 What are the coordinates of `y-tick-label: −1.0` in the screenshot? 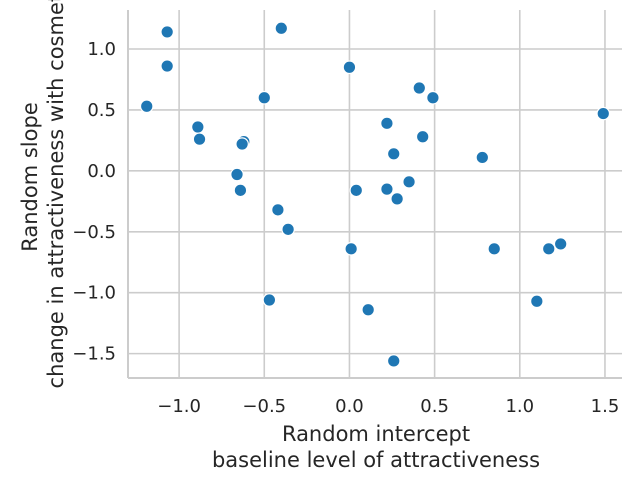 It's located at (94, 293).